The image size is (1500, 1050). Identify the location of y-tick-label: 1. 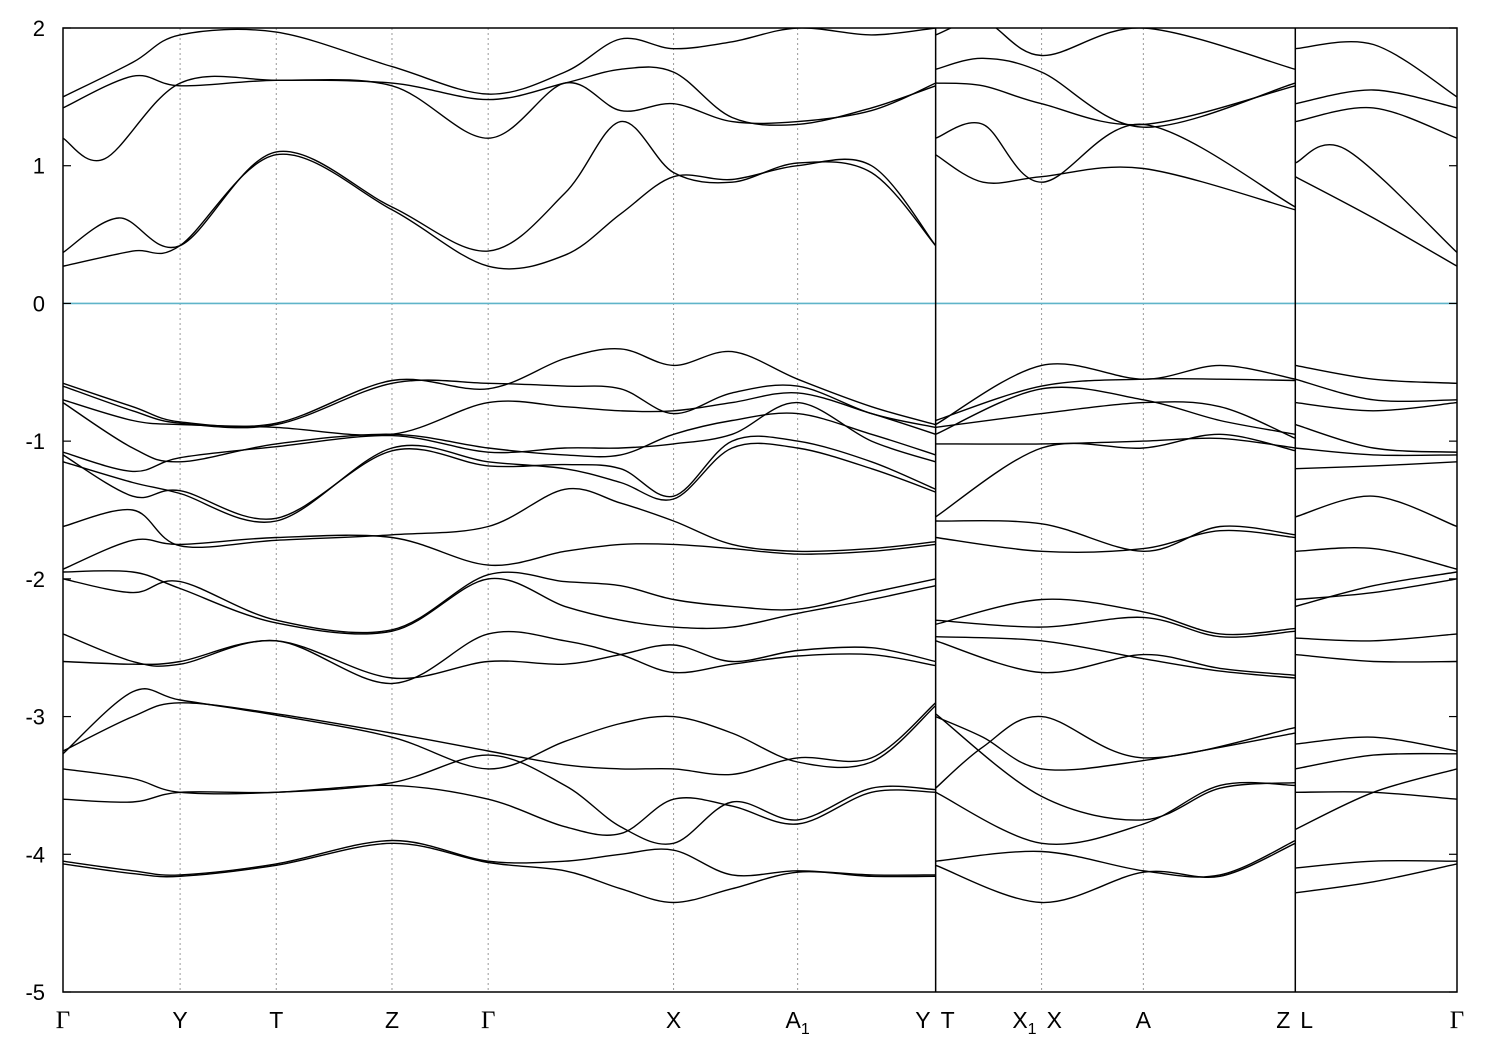
(39, 166).